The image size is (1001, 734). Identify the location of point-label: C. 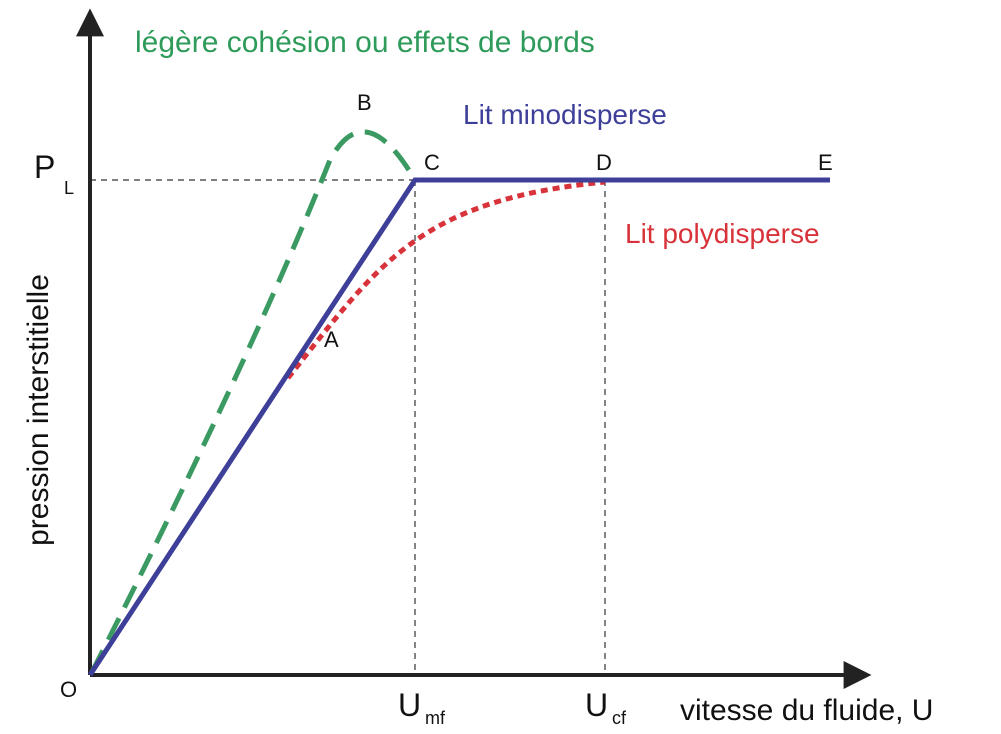
(432, 162).